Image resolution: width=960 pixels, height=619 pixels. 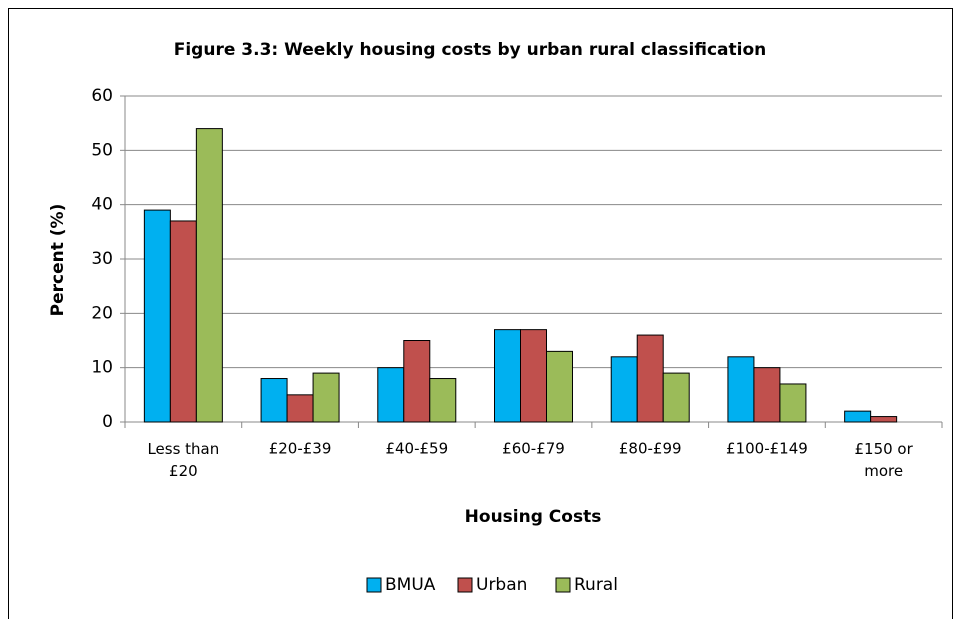 I want to click on x-axis-title: Housing Costs, so click(x=533, y=517).